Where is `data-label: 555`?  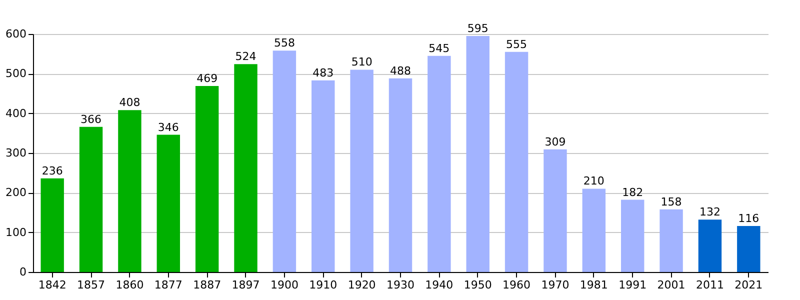 data-label: 555 is located at coordinates (517, 44).